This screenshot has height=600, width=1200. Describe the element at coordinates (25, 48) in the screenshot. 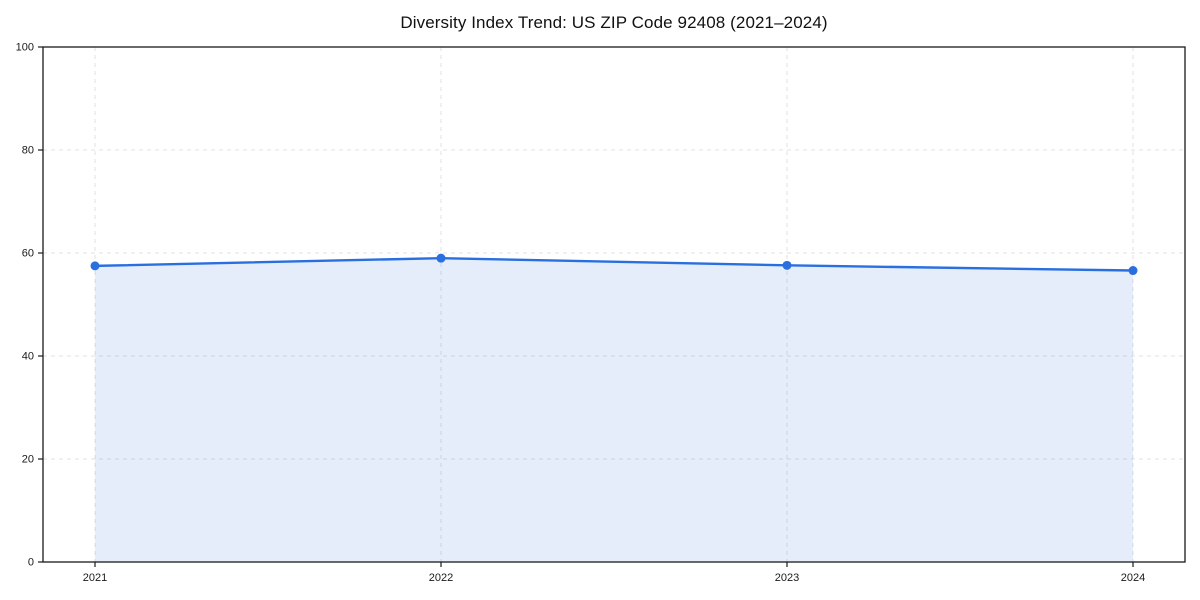

I see `y-tick-label: 100` at that location.